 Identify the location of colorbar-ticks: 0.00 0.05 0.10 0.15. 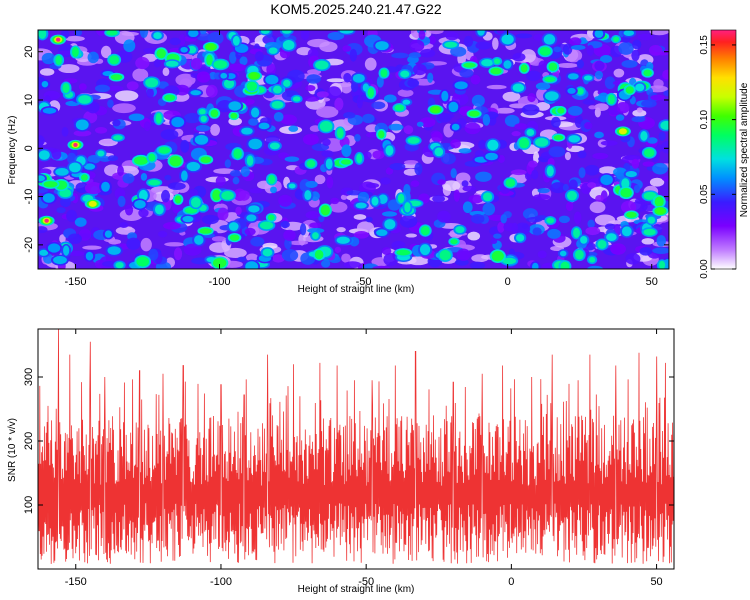
(717, 157).